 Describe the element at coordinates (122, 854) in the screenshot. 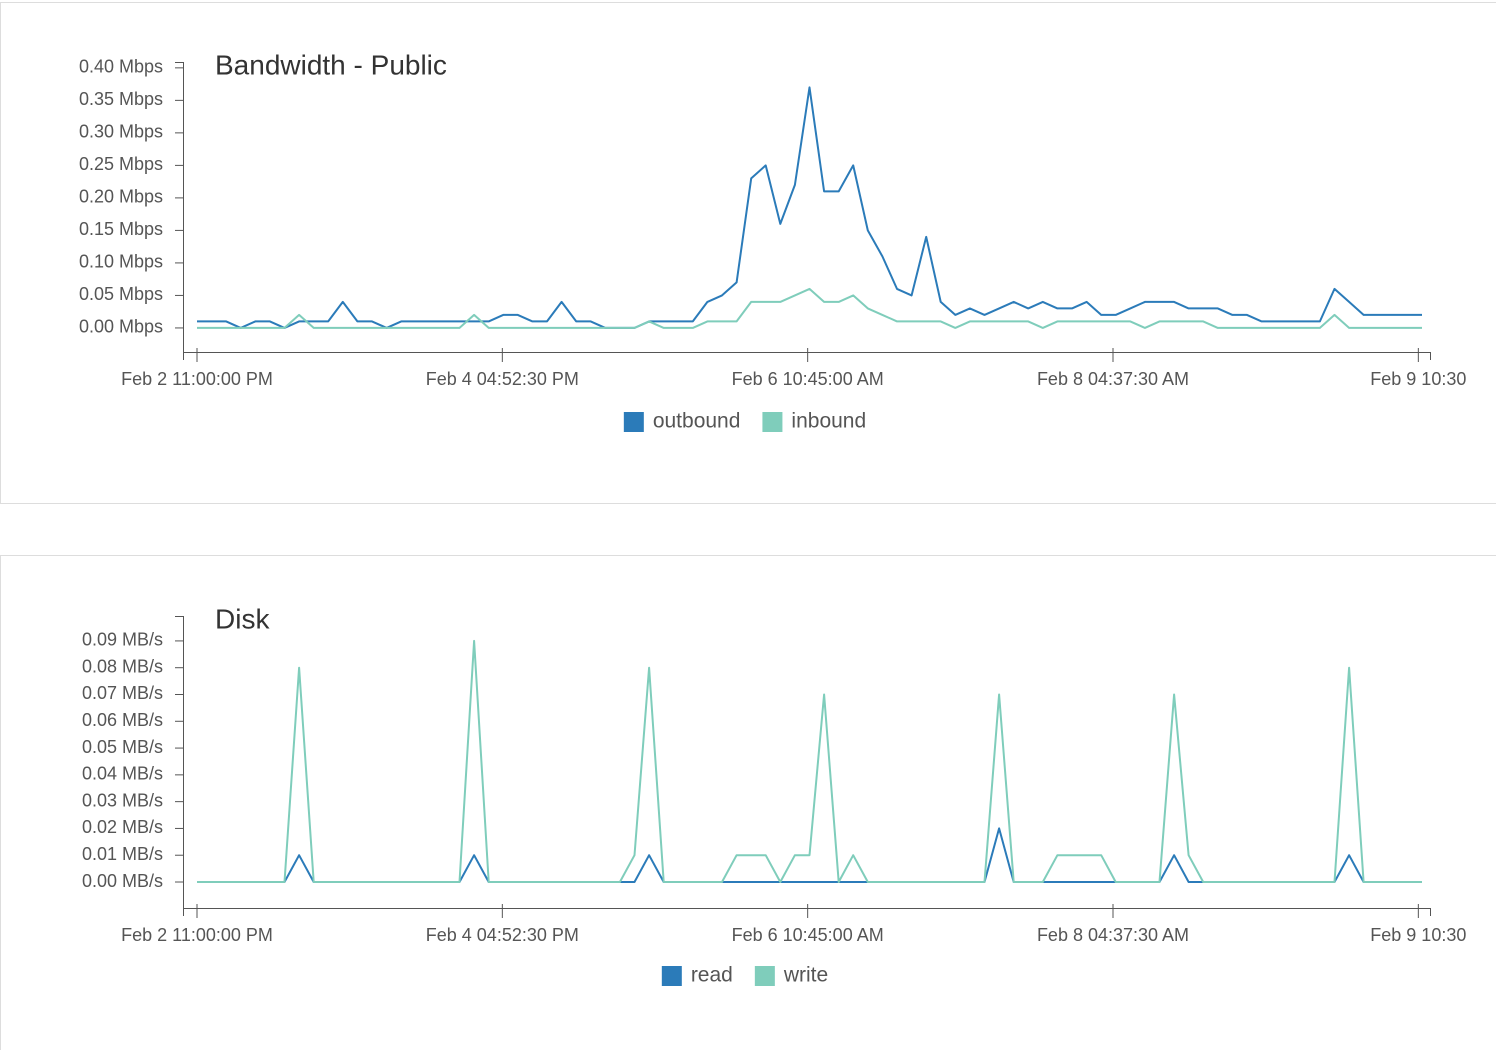

I see `y-tick-label: 0.01 MB/s` at that location.